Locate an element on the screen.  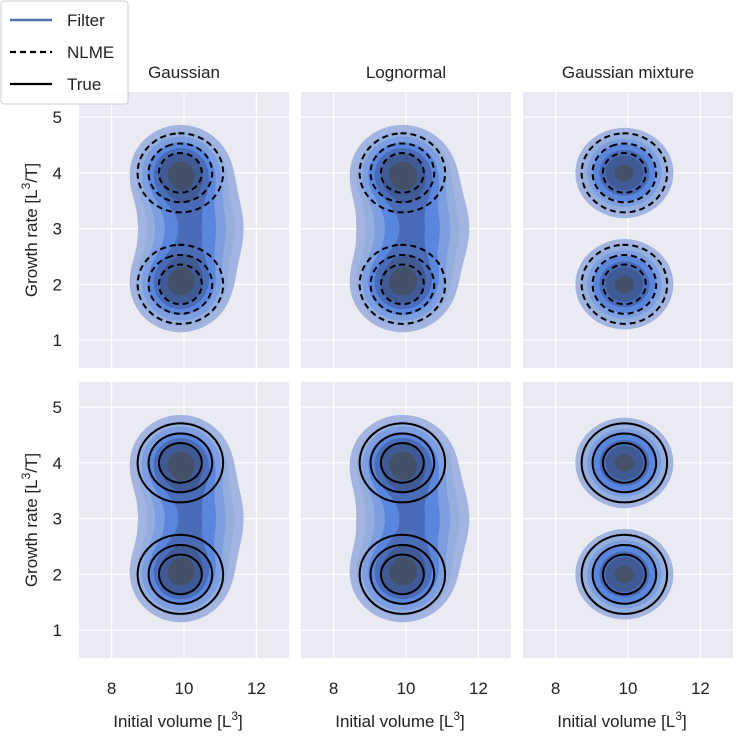
legend-label: NLME is located at coordinates (90, 52).